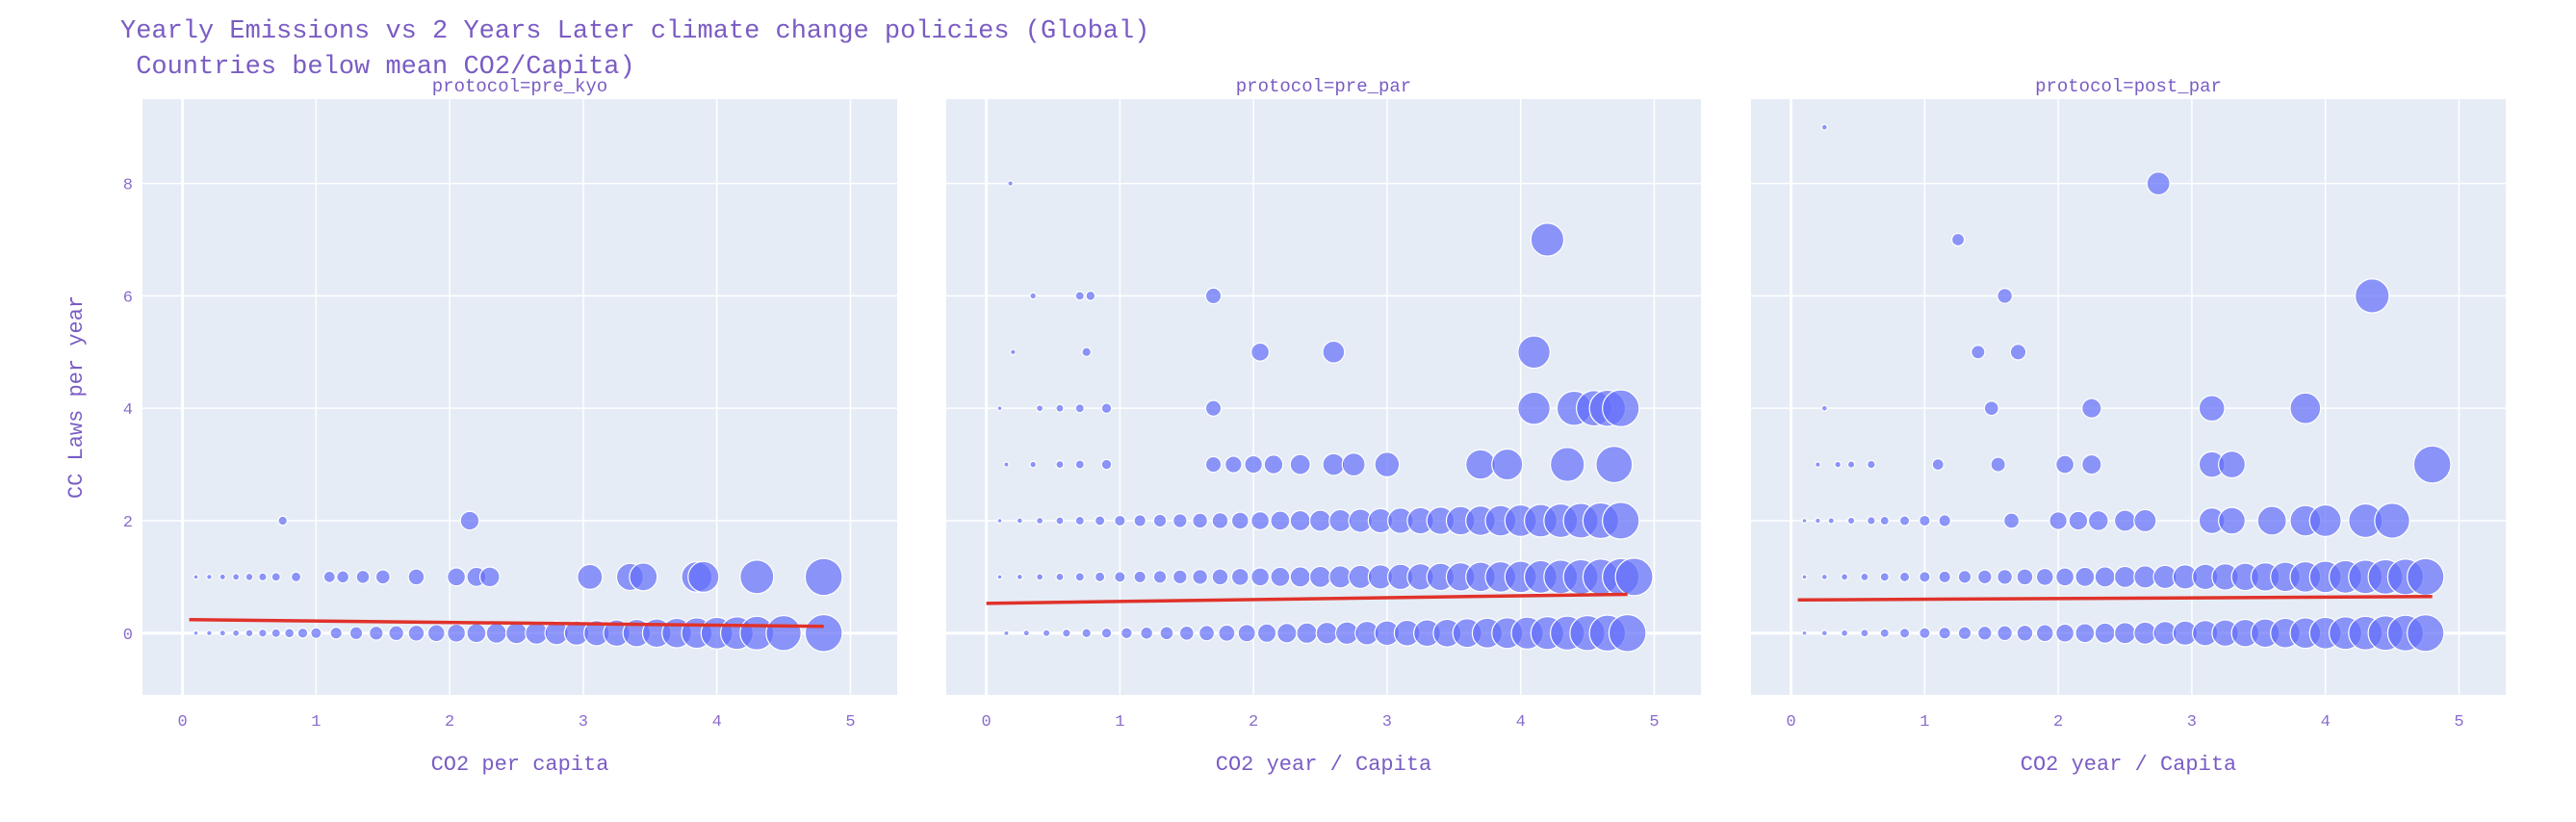  I want to click on panel-title: protocol=post_par, so click(2128, 86).